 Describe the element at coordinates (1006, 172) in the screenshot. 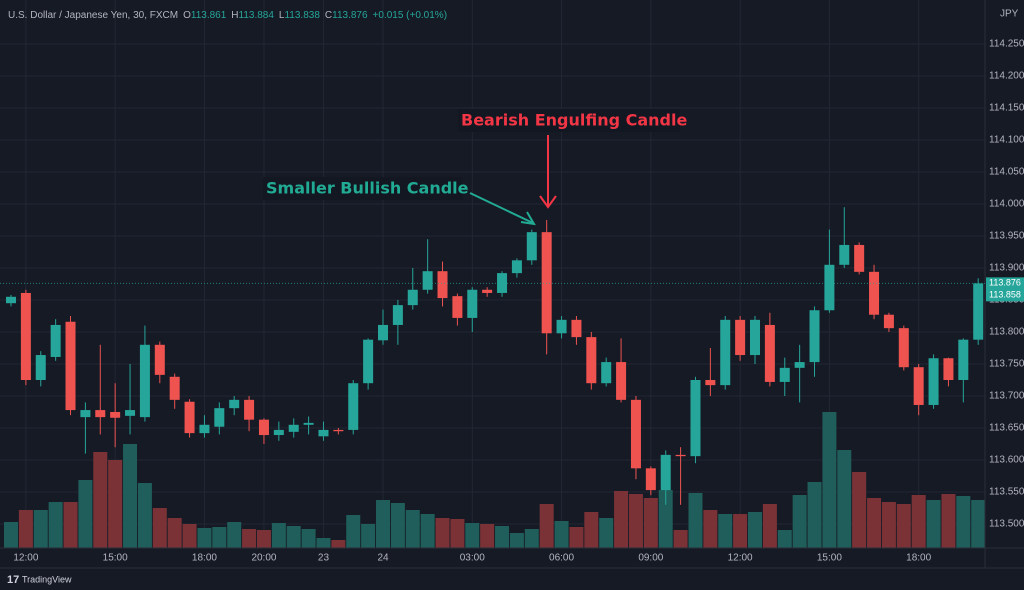

I see `y-tick-label: 114.050` at that location.